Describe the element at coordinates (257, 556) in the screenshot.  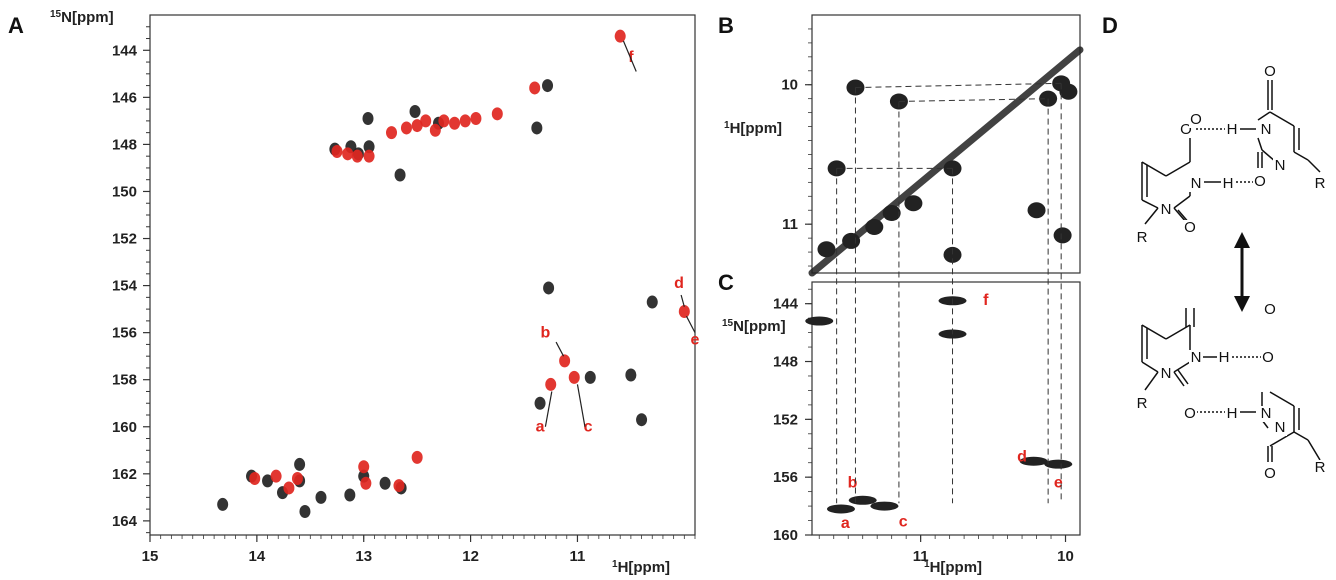
I see `x-tick-label-a: 14` at that location.